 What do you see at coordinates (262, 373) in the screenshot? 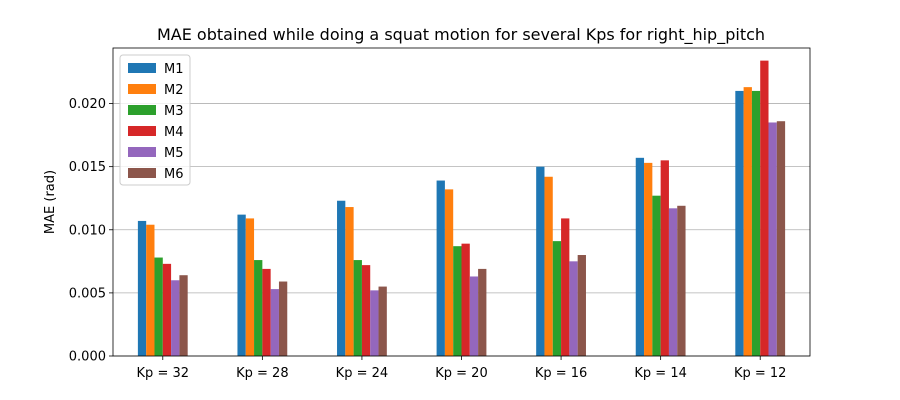
I see `x-tick-label: Kp = 28` at bounding box center [262, 373].